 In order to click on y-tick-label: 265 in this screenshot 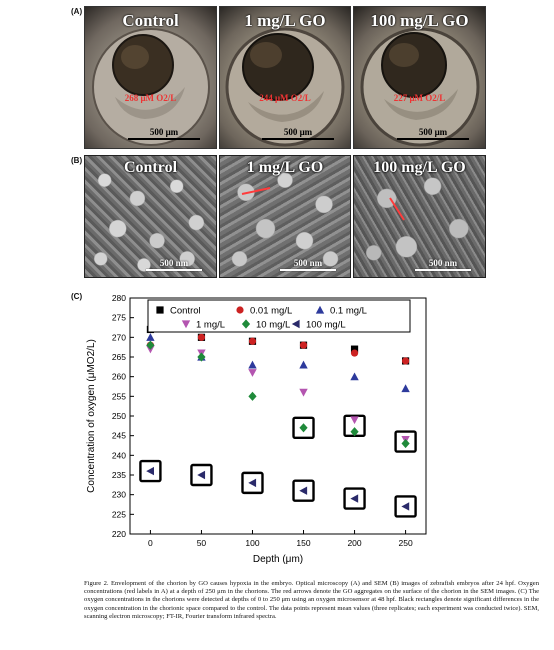, I will do `click(119, 357)`.